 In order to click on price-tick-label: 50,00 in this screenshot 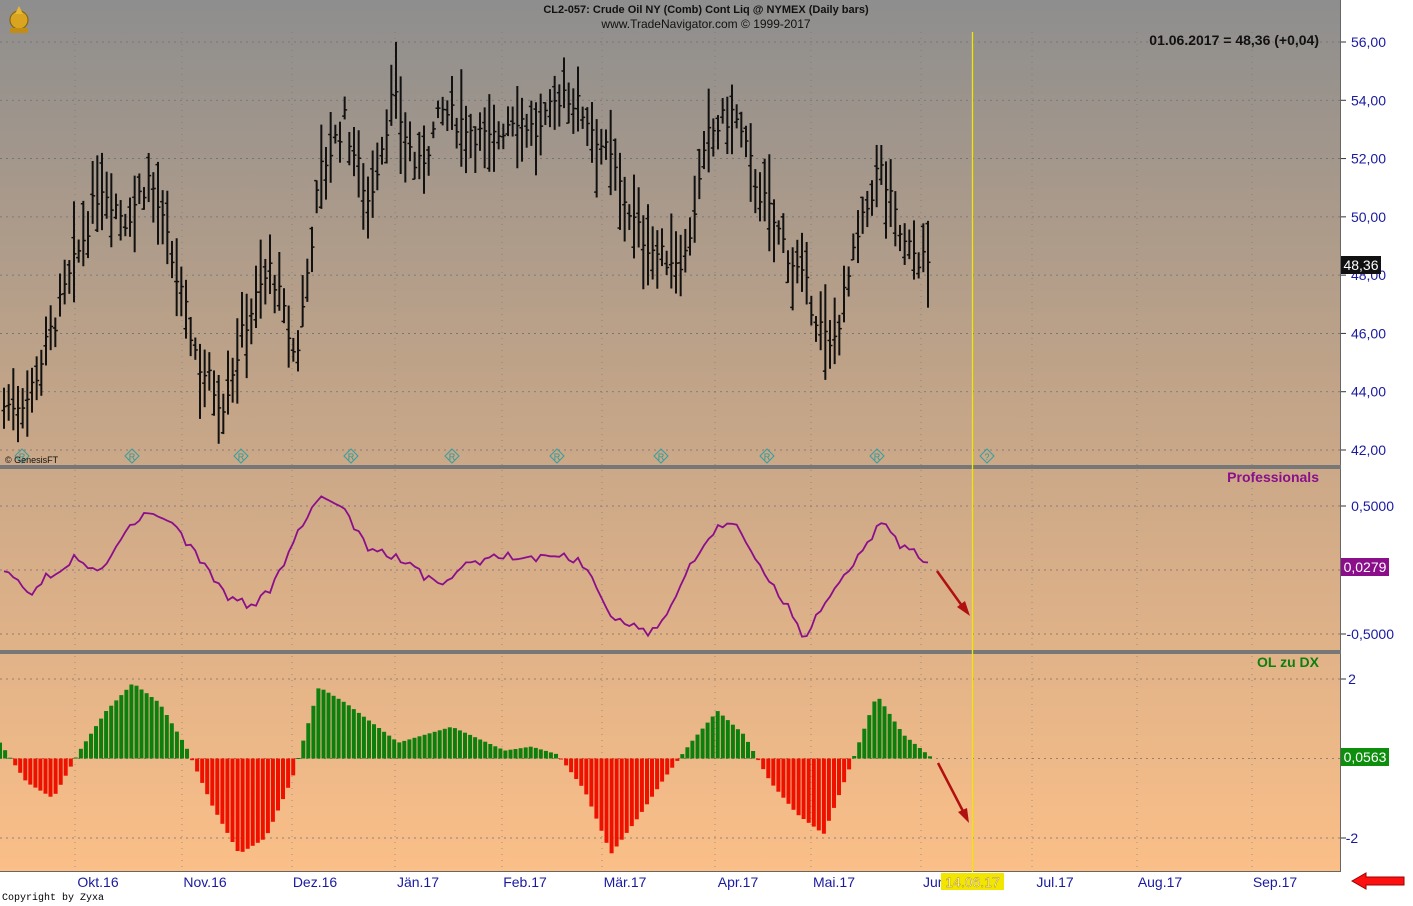, I will do `click(1368, 217)`.